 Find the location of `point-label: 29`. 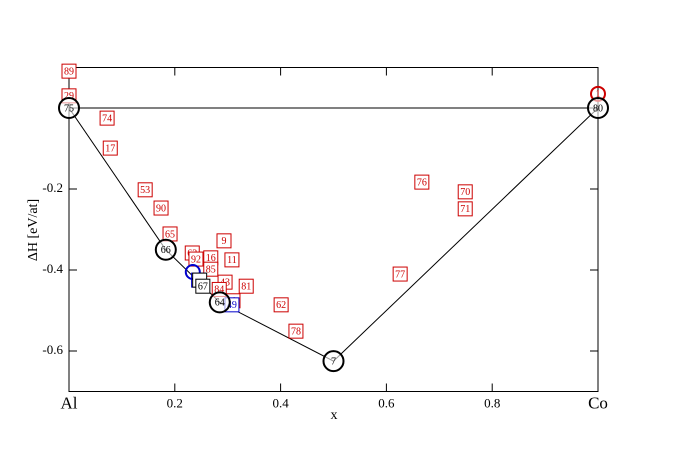

point-label: 29 is located at coordinates (69, 96).